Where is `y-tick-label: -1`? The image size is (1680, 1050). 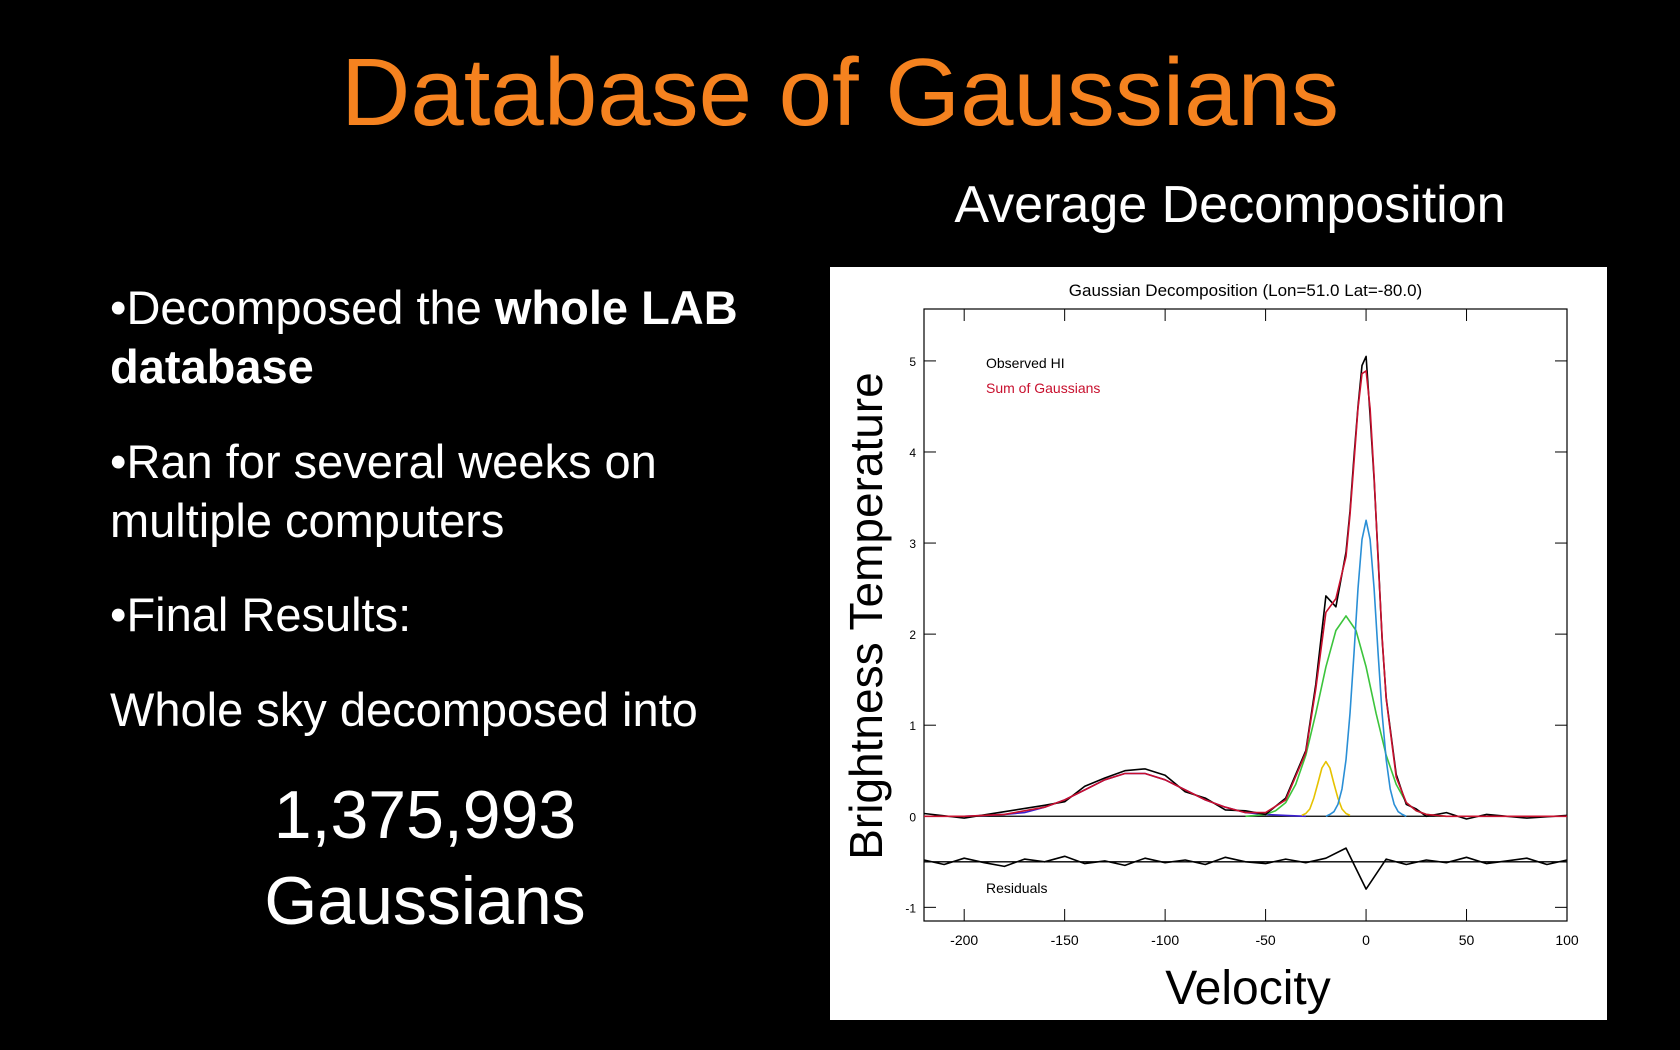 y-tick-label: -1 is located at coordinates (910, 908).